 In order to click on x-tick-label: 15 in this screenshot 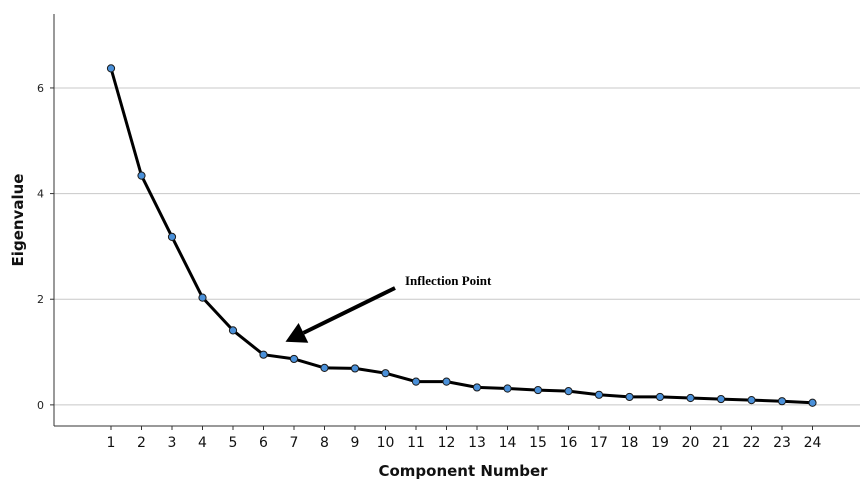, I will do `click(538, 443)`.